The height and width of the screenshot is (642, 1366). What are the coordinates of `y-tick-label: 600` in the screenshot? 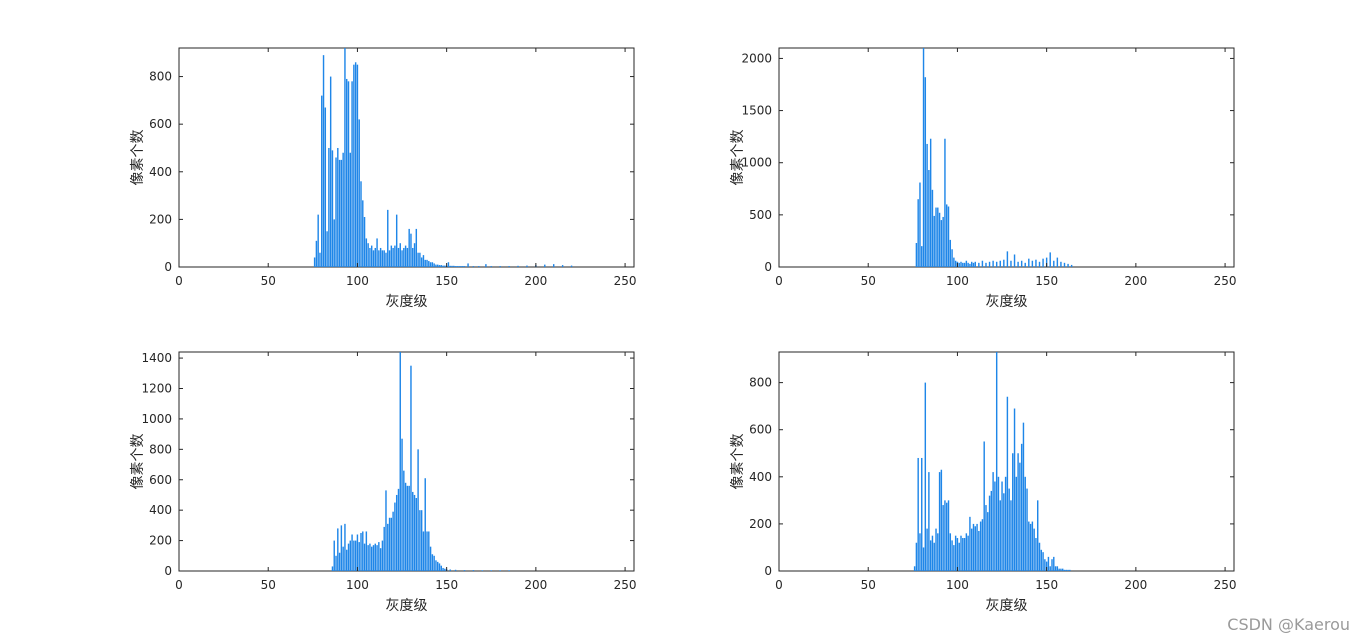 It's located at (760, 430).